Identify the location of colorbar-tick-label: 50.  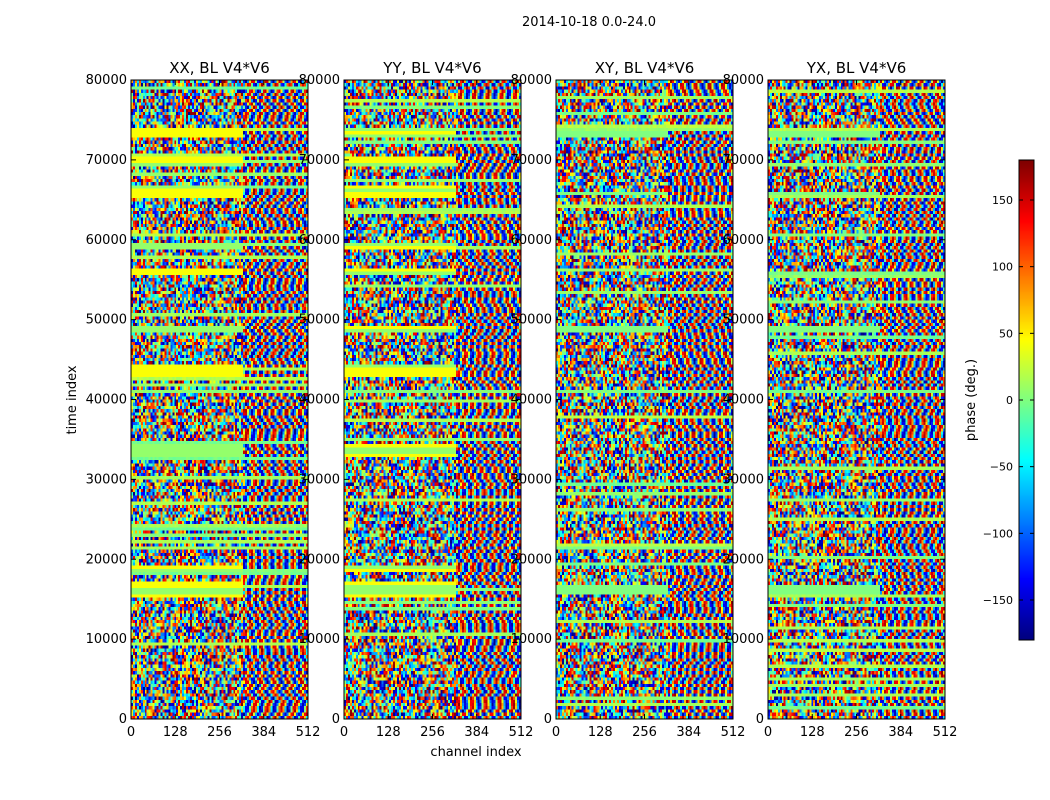
(1006, 333).